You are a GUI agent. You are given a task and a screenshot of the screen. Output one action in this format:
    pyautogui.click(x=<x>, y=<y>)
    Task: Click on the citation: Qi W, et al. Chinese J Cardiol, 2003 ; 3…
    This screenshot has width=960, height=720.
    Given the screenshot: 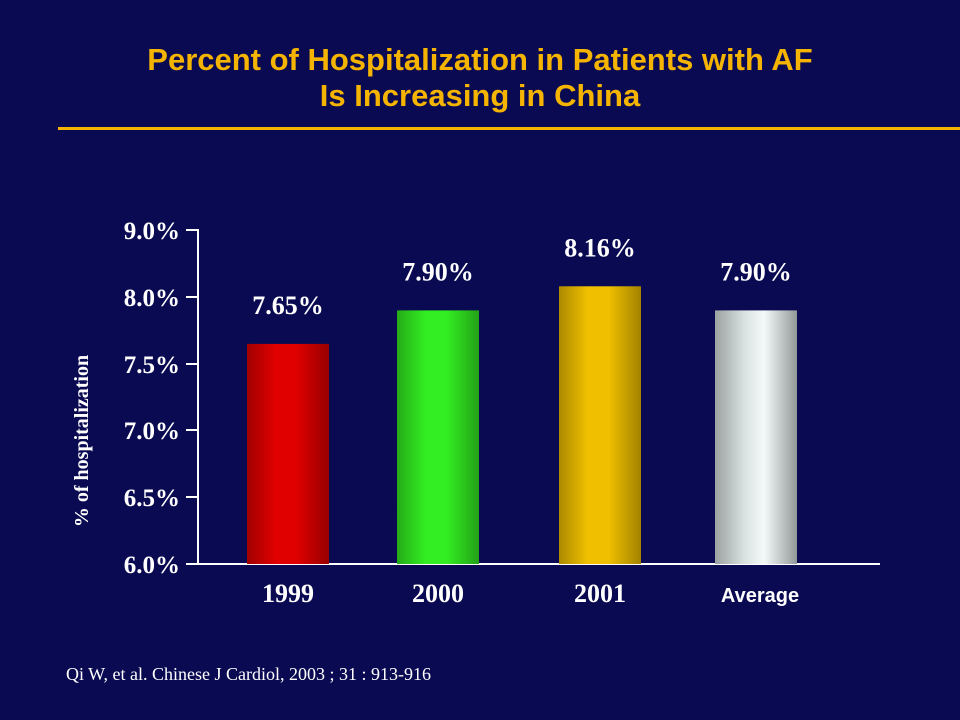 What is the action you would take?
    pyautogui.click(x=248, y=674)
    